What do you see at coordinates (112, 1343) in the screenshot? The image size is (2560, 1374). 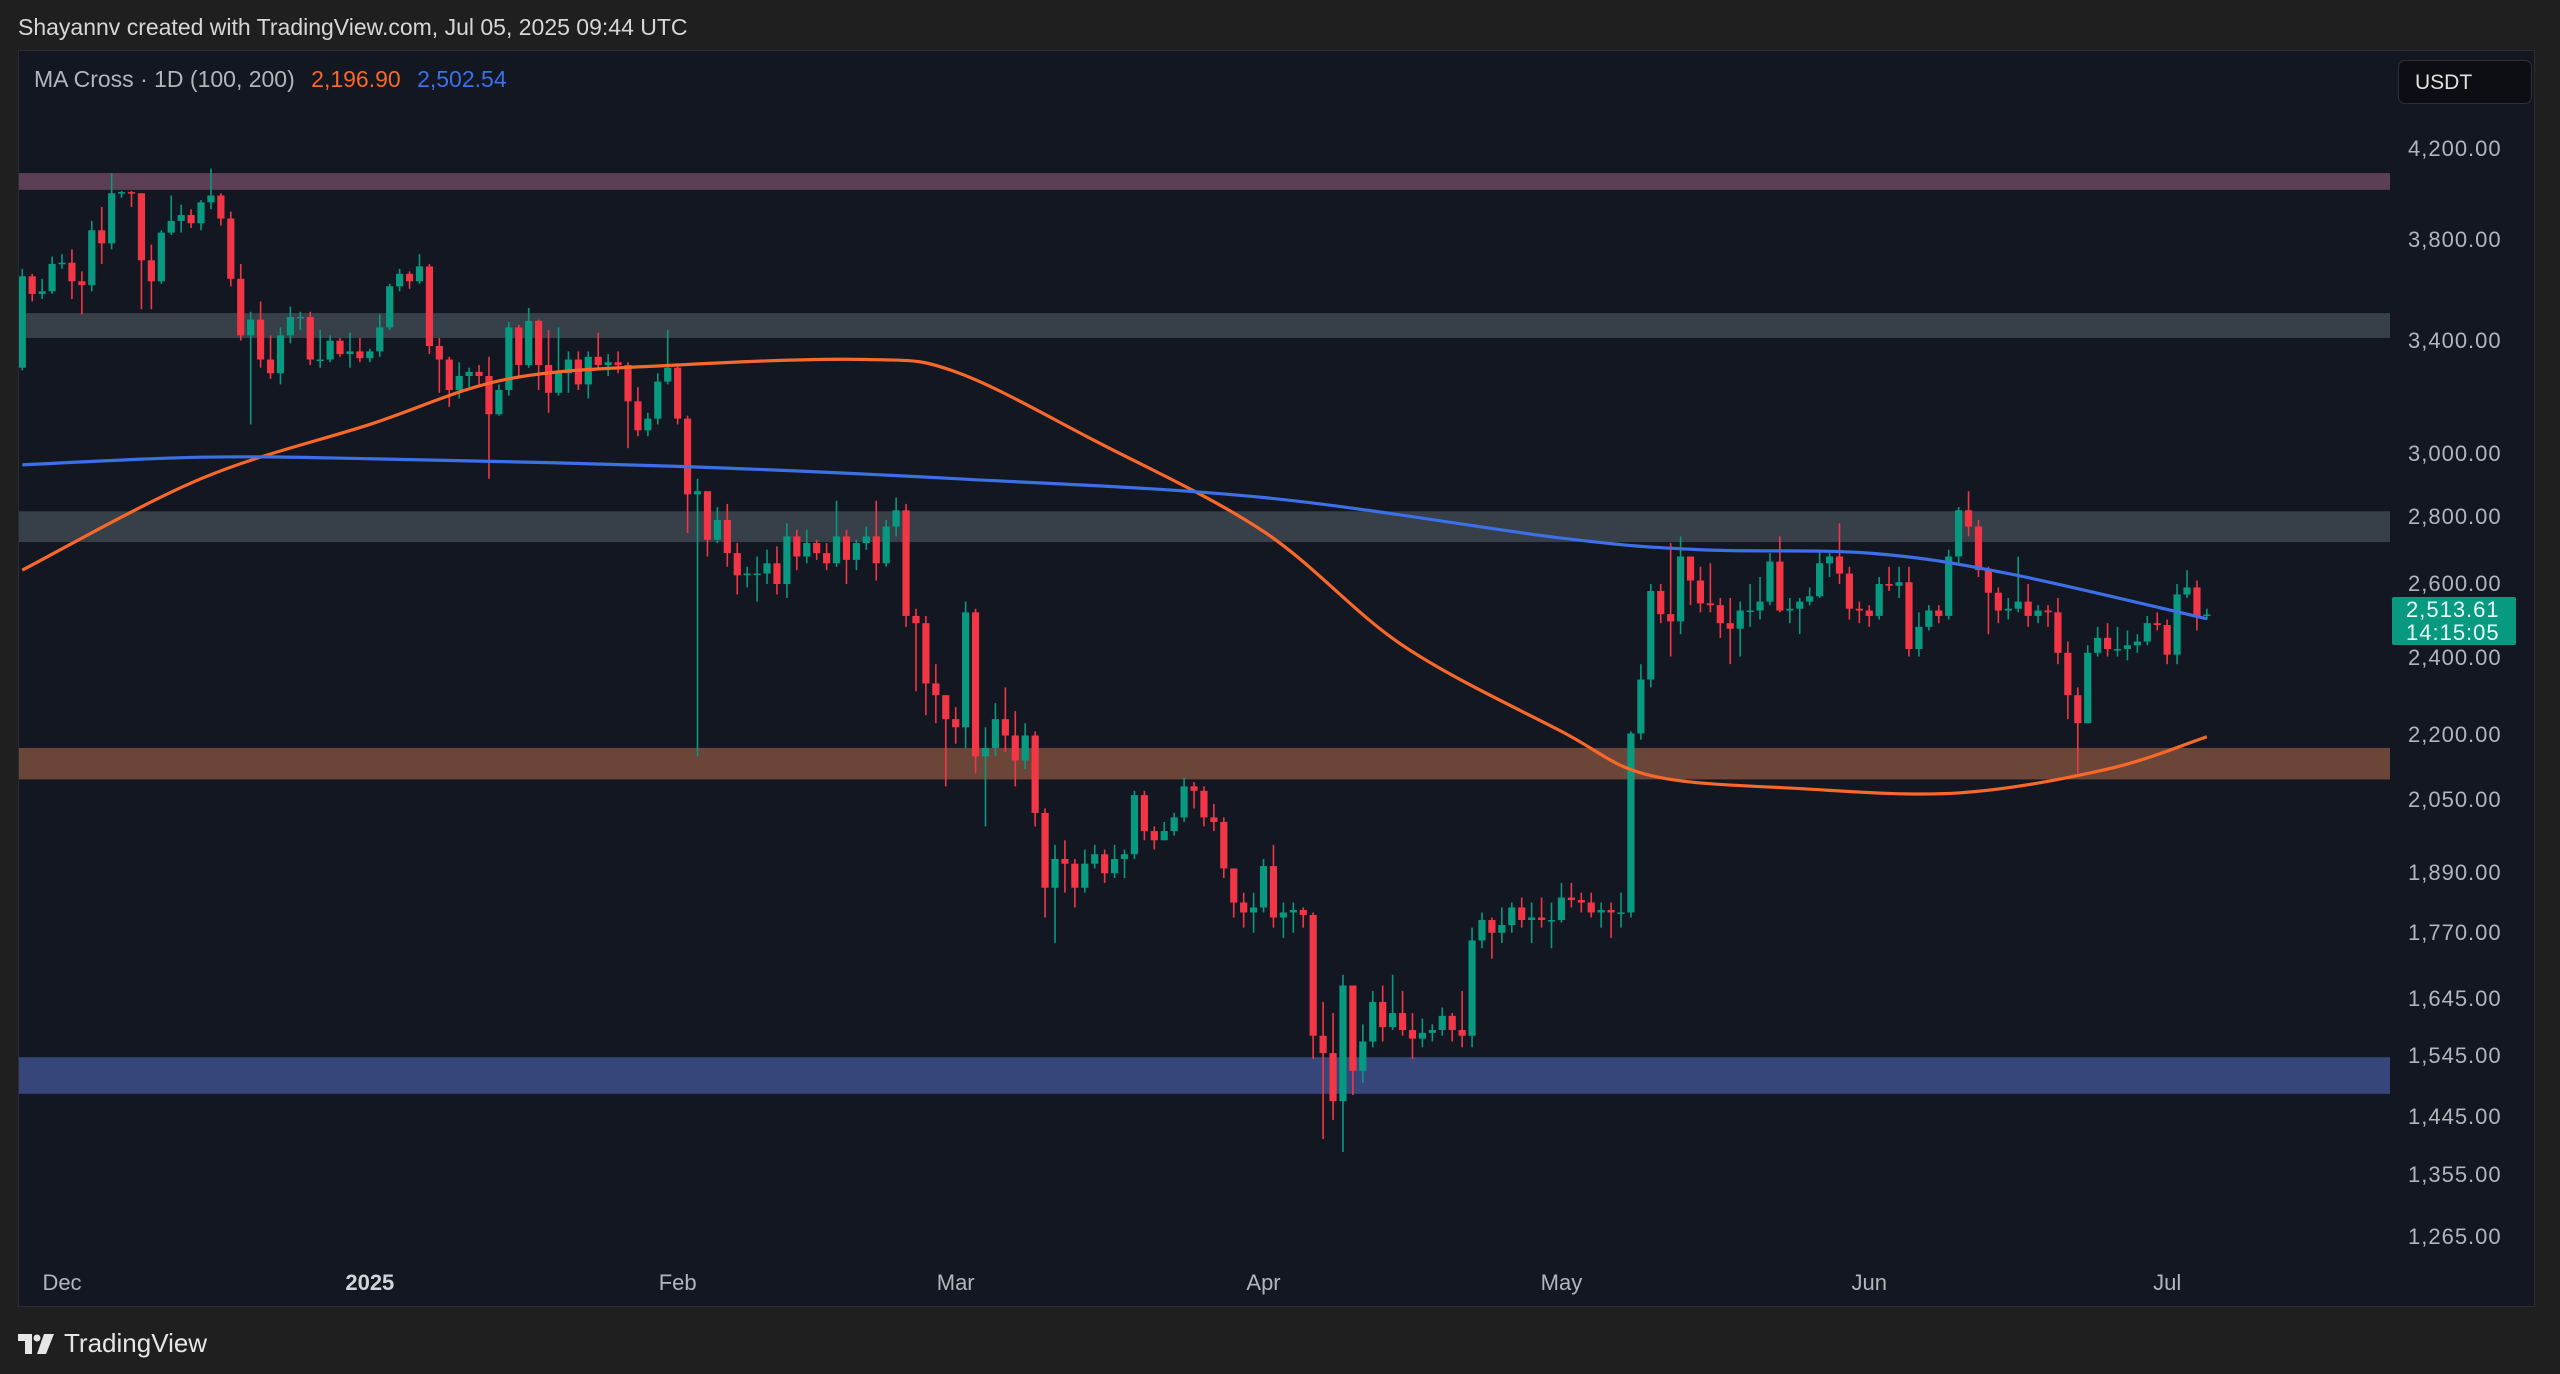 I see `tradingview-logo: TradingView` at bounding box center [112, 1343].